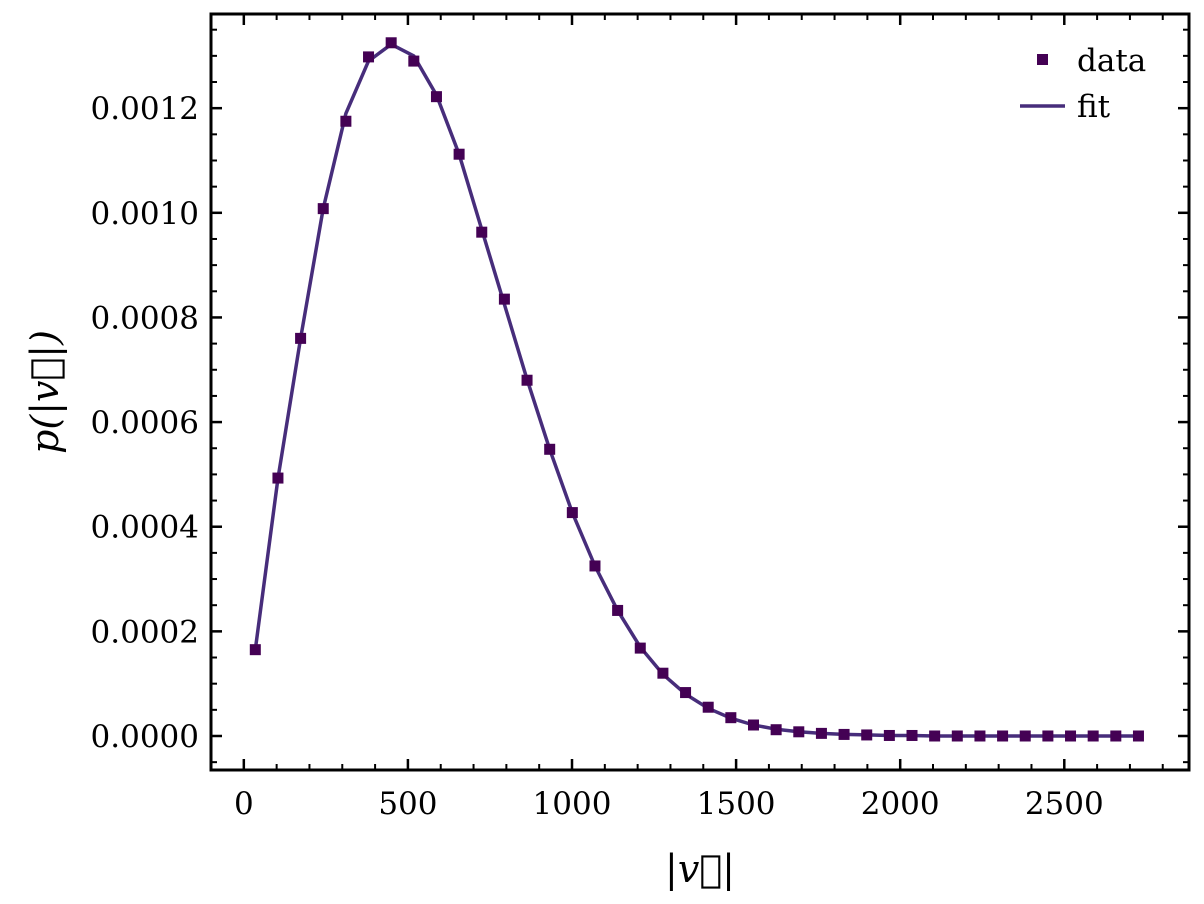 The image size is (1204, 904). What do you see at coordinates (1064, 804) in the screenshot?
I see `x-tick-label: 2500` at bounding box center [1064, 804].